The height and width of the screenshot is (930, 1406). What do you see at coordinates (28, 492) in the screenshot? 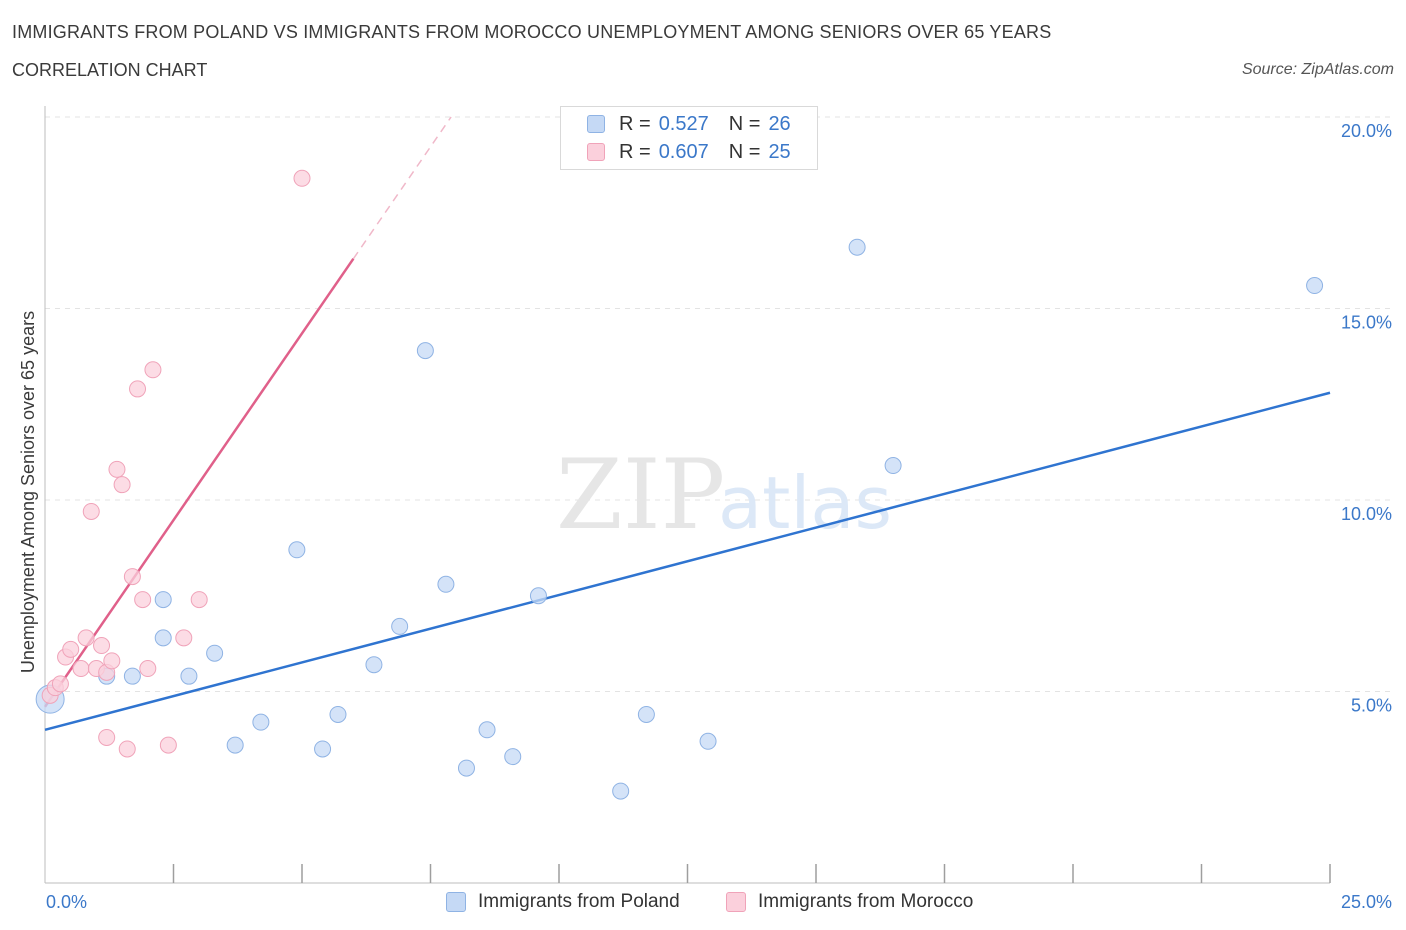
I see `y-axis-label: Unemployment Among Seniors over 65 years` at bounding box center [28, 492].